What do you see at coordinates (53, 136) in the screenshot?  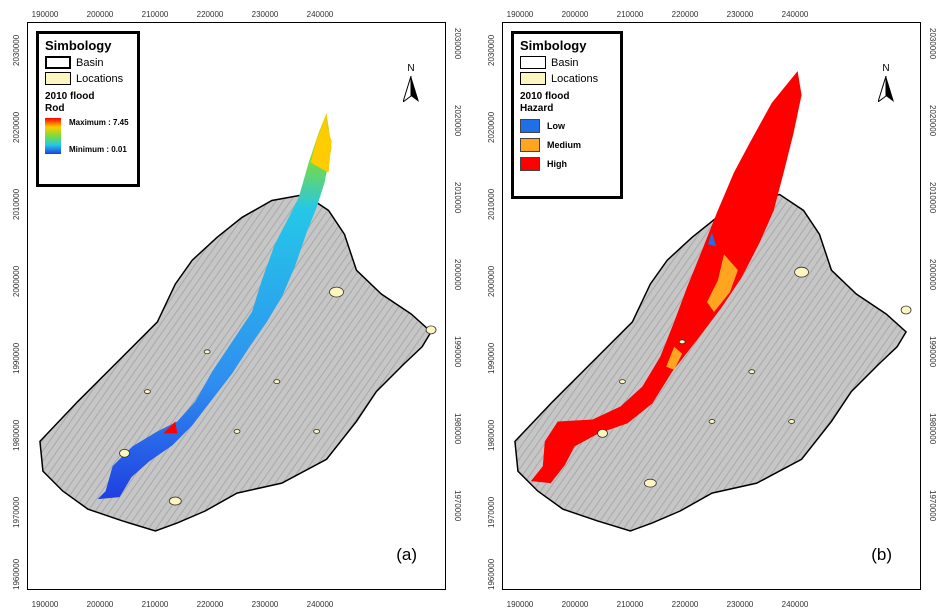 I see `depth-color-ramp` at bounding box center [53, 136].